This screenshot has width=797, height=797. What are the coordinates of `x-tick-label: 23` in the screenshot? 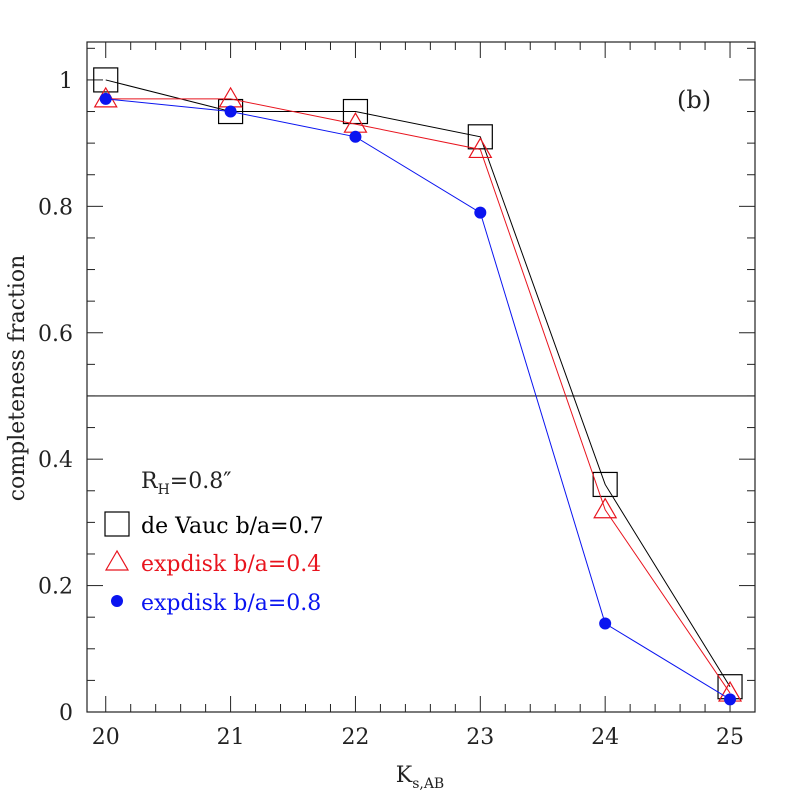 It's located at (480, 737).